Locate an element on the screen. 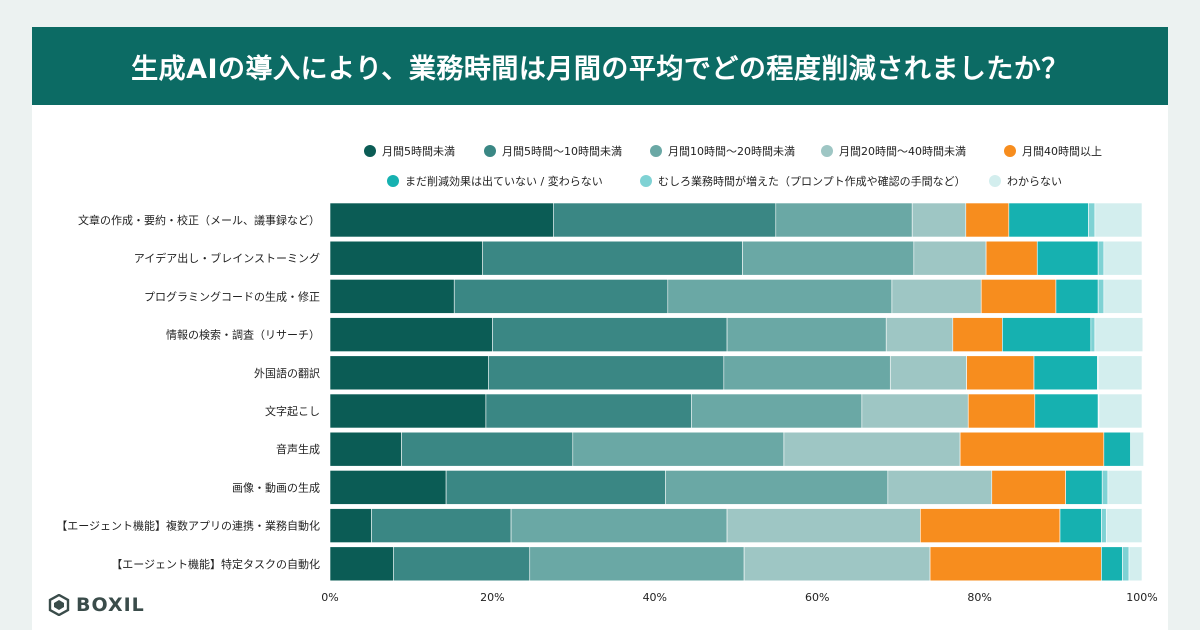 The width and height of the screenshot is (1200, 630). x-tick-label-3: 60% is located at coordinates (817, 597).